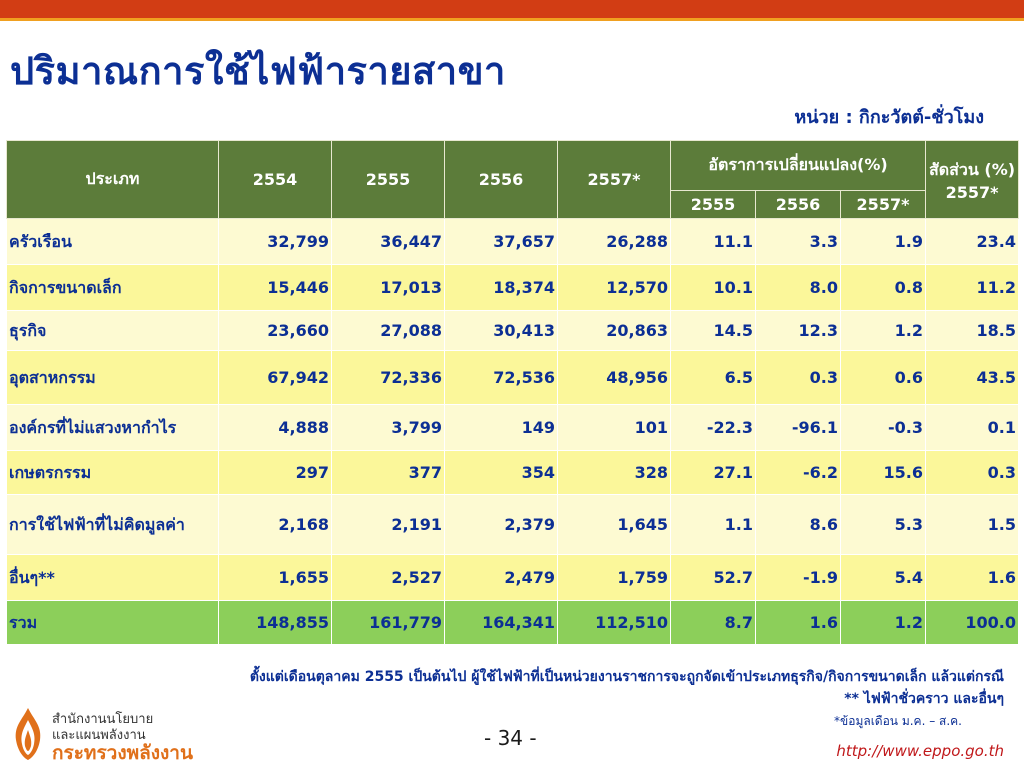 The height and width of the screenshot is (768, 1024). Describe the element at coordinates (112, 179) in the screenshot. I see `header-type: ประเภท` at that location.